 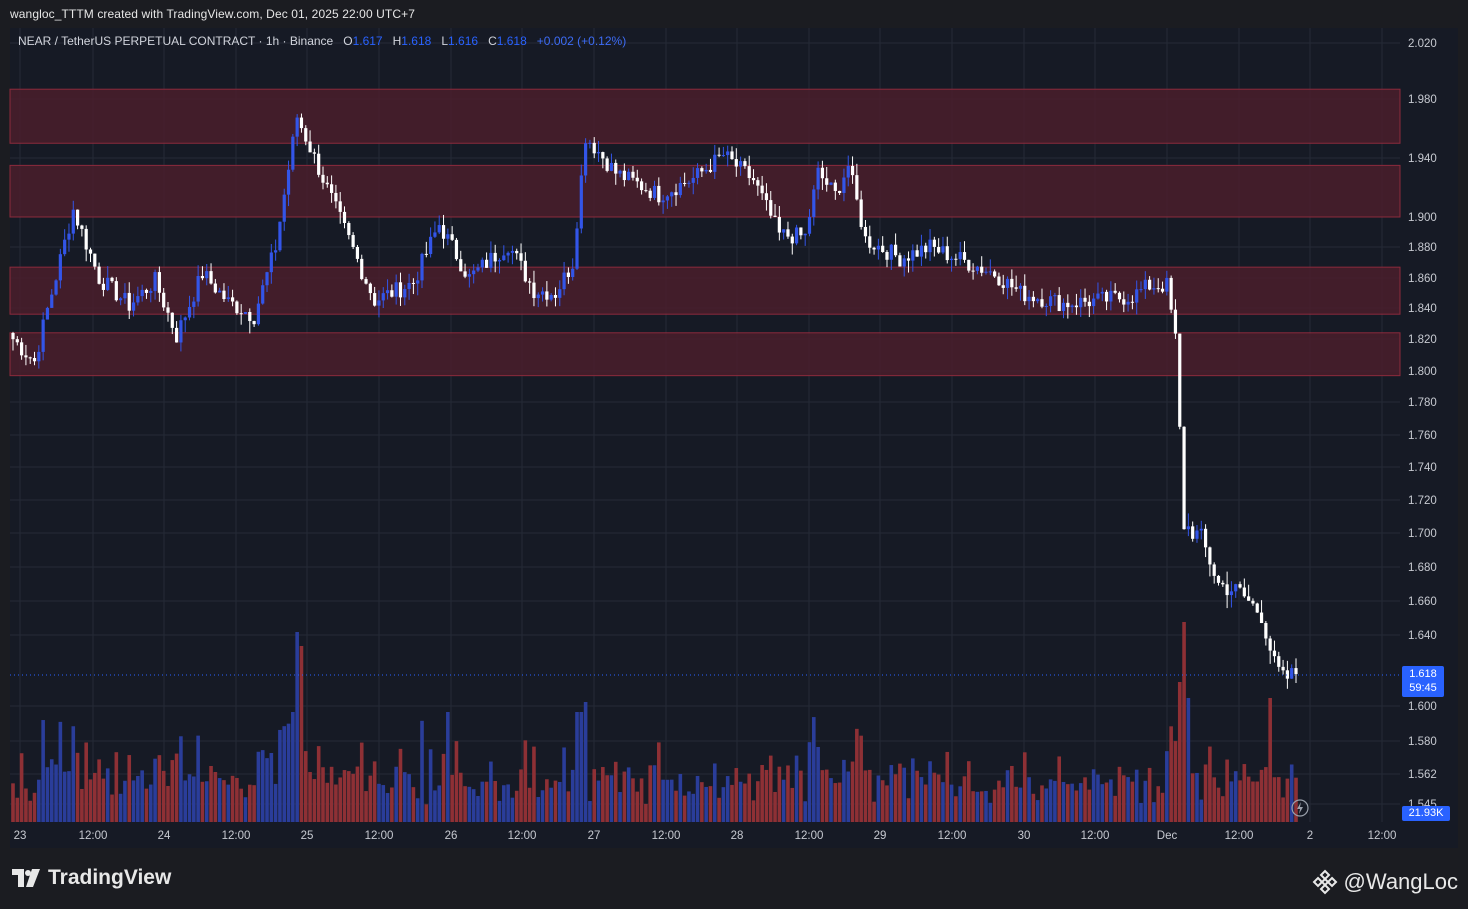 What do you see at coordinates (91, 878) in the screenshot?
I see `tradingview-logo: TradingView` at bounding box center [91, 878].